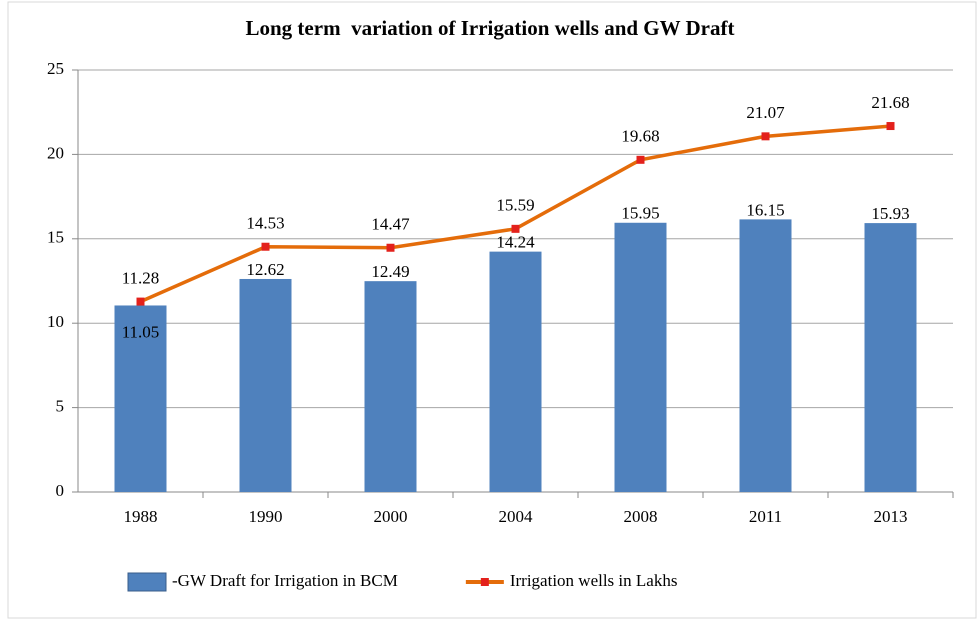 This screenshot has width=979, height=621. Describe the element at coordinates (391, 516) in the screenshot. I see `x-tick-label: 2000` at that location.